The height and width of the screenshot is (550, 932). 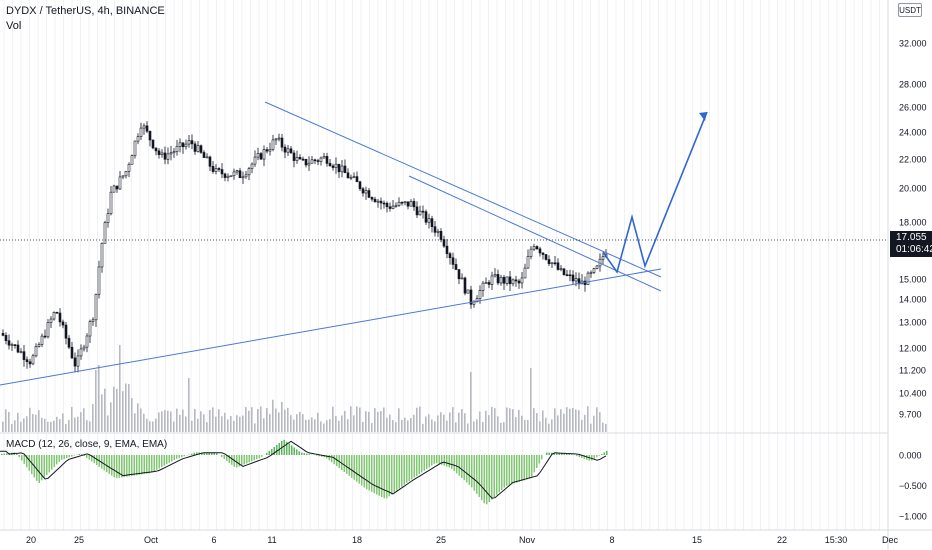 I want to click on macd-label: MACD (12, 26, close, 9, EMA, EMA), so click(x=87, y=444).